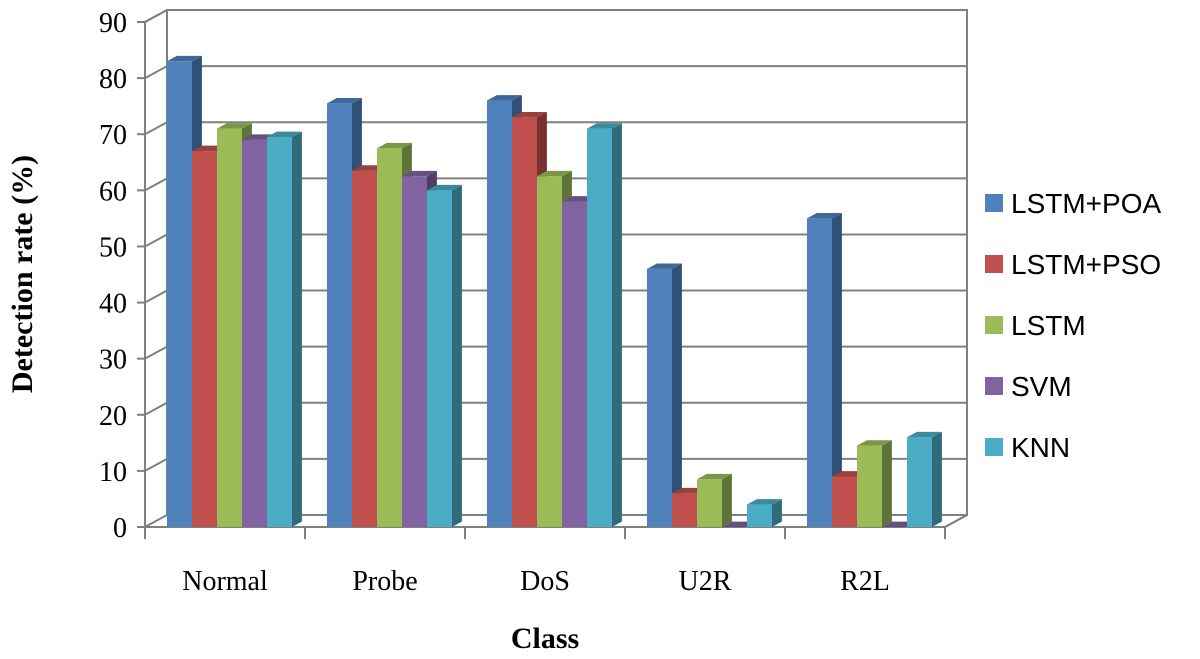  I want to click on y-tick-label: 20, so click(113, 416).